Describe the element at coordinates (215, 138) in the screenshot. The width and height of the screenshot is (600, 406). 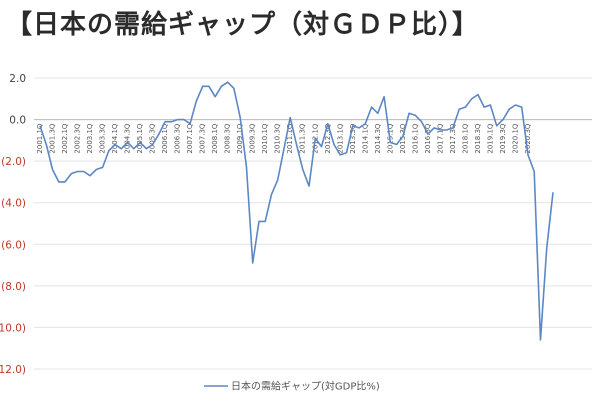
I see `x-tick-label: 2008.1Q` at that location.